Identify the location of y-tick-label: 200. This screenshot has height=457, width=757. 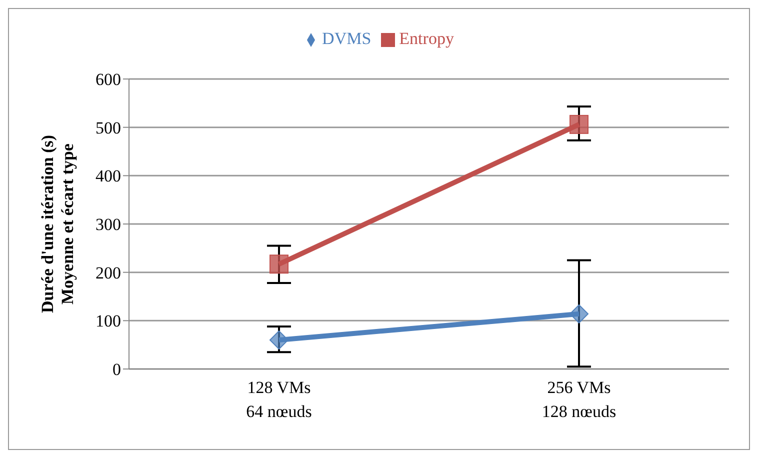
(108, 272).